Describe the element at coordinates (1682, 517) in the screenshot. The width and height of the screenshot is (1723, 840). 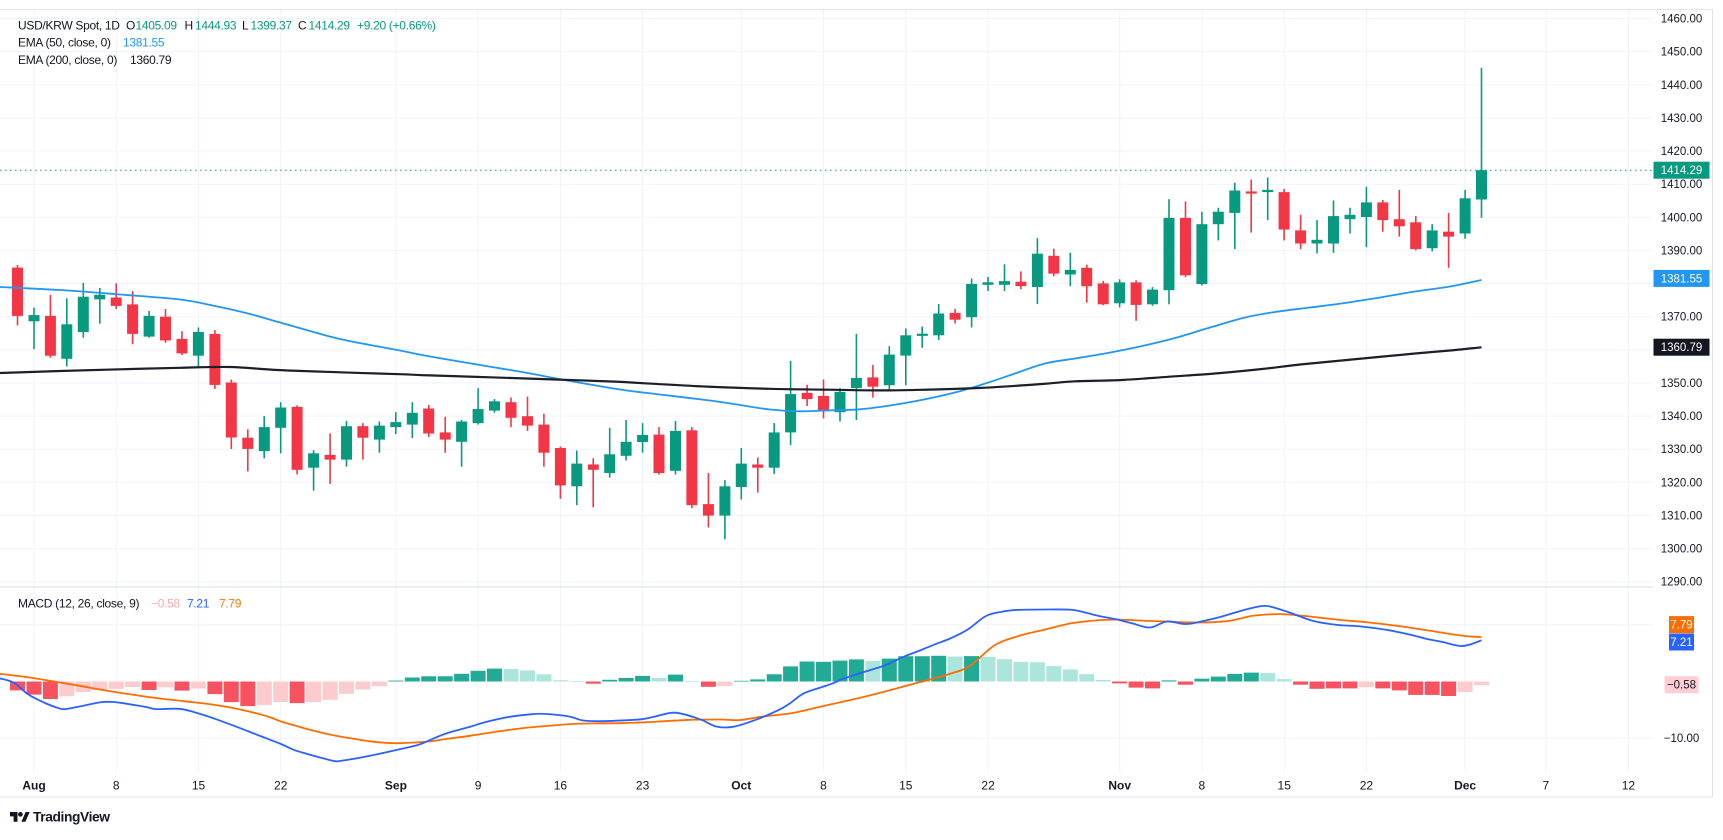
I see `svg-text: 1310.00` at that location.